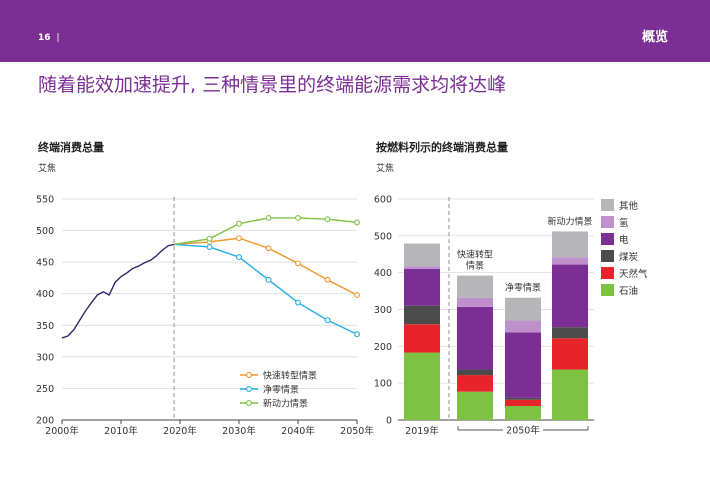 Image resolution: width=710 pixels, height=500 pixels. Describe the element at coordinates (121, 431) in the screenshot. I see `x-tick-label: 2010年` at that location.